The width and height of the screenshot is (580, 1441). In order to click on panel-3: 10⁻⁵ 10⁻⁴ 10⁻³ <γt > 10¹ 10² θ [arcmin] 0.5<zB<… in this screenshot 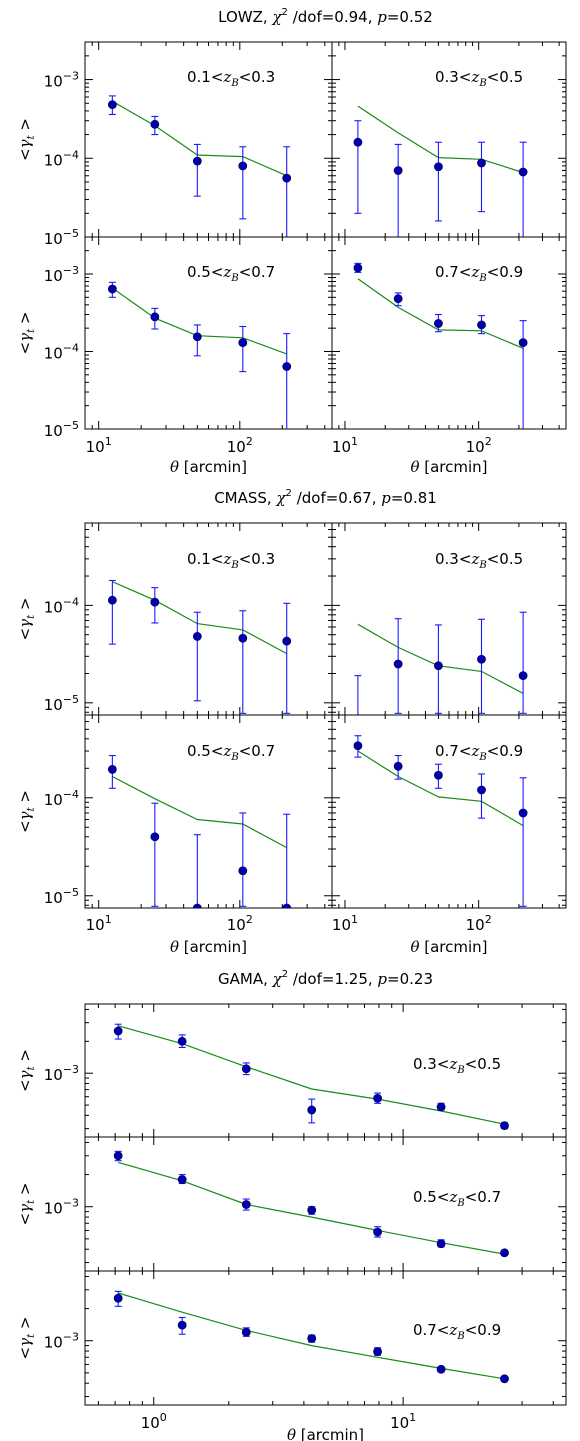, I will do `click(174, 356)`.